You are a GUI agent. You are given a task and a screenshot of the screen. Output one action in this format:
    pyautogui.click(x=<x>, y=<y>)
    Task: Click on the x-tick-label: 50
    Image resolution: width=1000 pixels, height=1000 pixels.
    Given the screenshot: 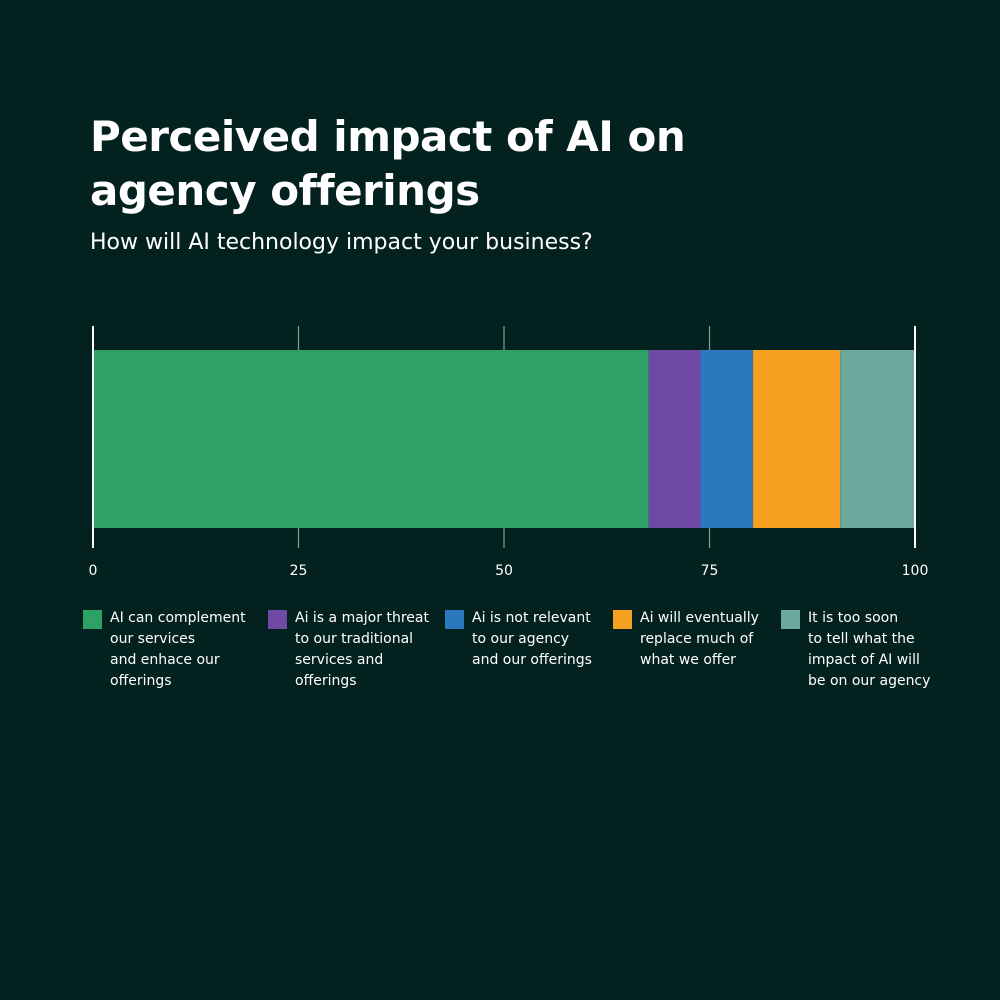 What is the action you would take?
    pyautogui.click(x=504, y=571)
    